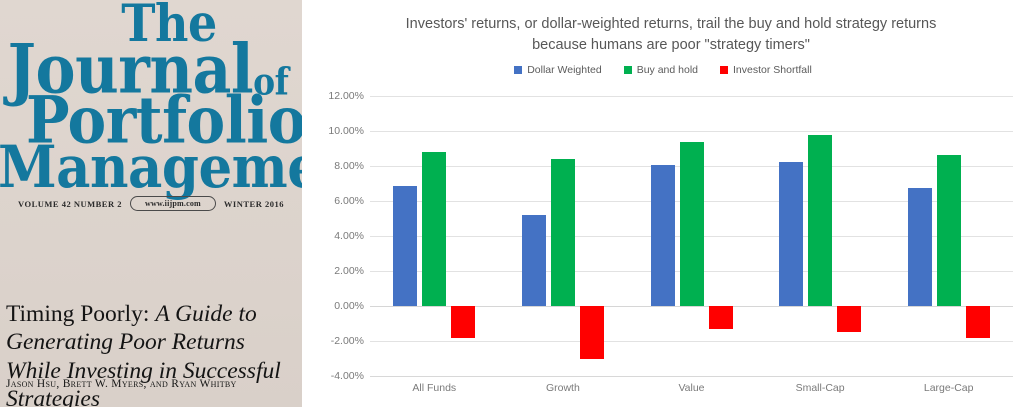 Image resolution: width=1024 pixels, height=407 pixels. Describe the element at coordinates (533, 260) in the screenshot. I see `bar-growth-dollar-weighted` at that location.